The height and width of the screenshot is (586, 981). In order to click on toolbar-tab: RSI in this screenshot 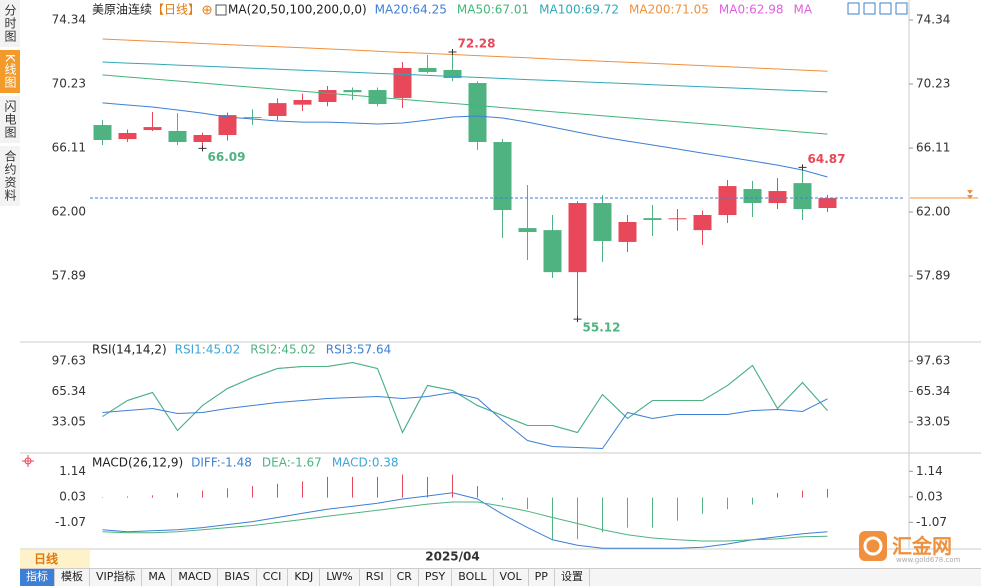, I will do `click(375, 577)`.